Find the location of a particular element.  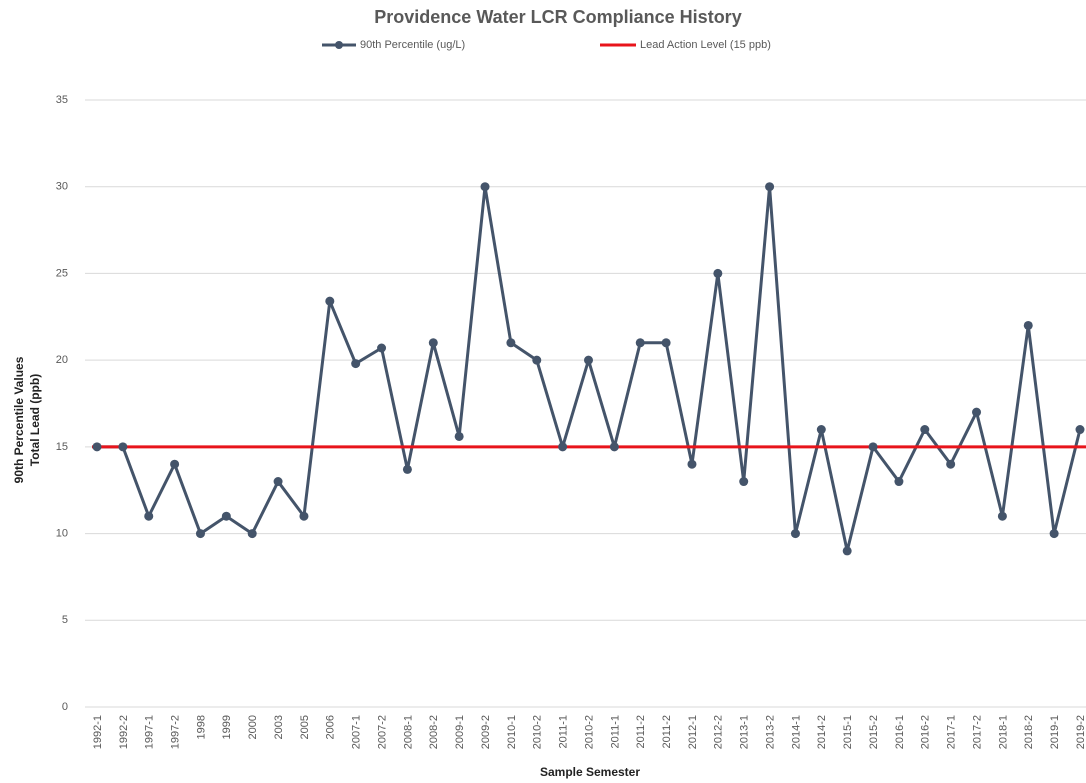

x-tick-label: 2008-1 is located at coordinates (408, 732).